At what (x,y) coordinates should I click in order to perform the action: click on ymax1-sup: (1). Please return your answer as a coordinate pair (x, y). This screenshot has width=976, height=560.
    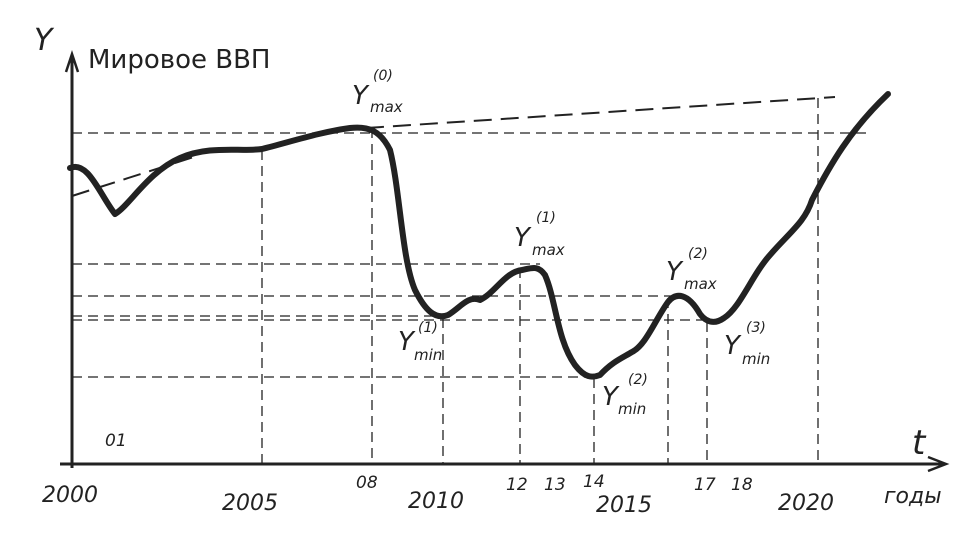
    Looking at the image, I should click on (546, 218).